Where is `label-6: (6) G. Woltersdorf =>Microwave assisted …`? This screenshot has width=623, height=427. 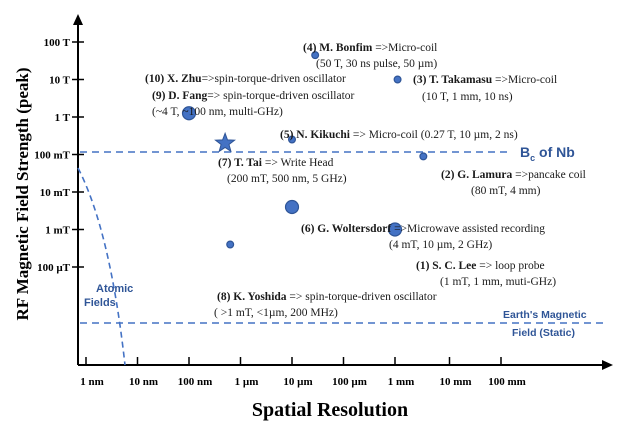 label-6: (6) G. Woltersdorf =>Microwave assisted … is located at coordinates (423, 229).